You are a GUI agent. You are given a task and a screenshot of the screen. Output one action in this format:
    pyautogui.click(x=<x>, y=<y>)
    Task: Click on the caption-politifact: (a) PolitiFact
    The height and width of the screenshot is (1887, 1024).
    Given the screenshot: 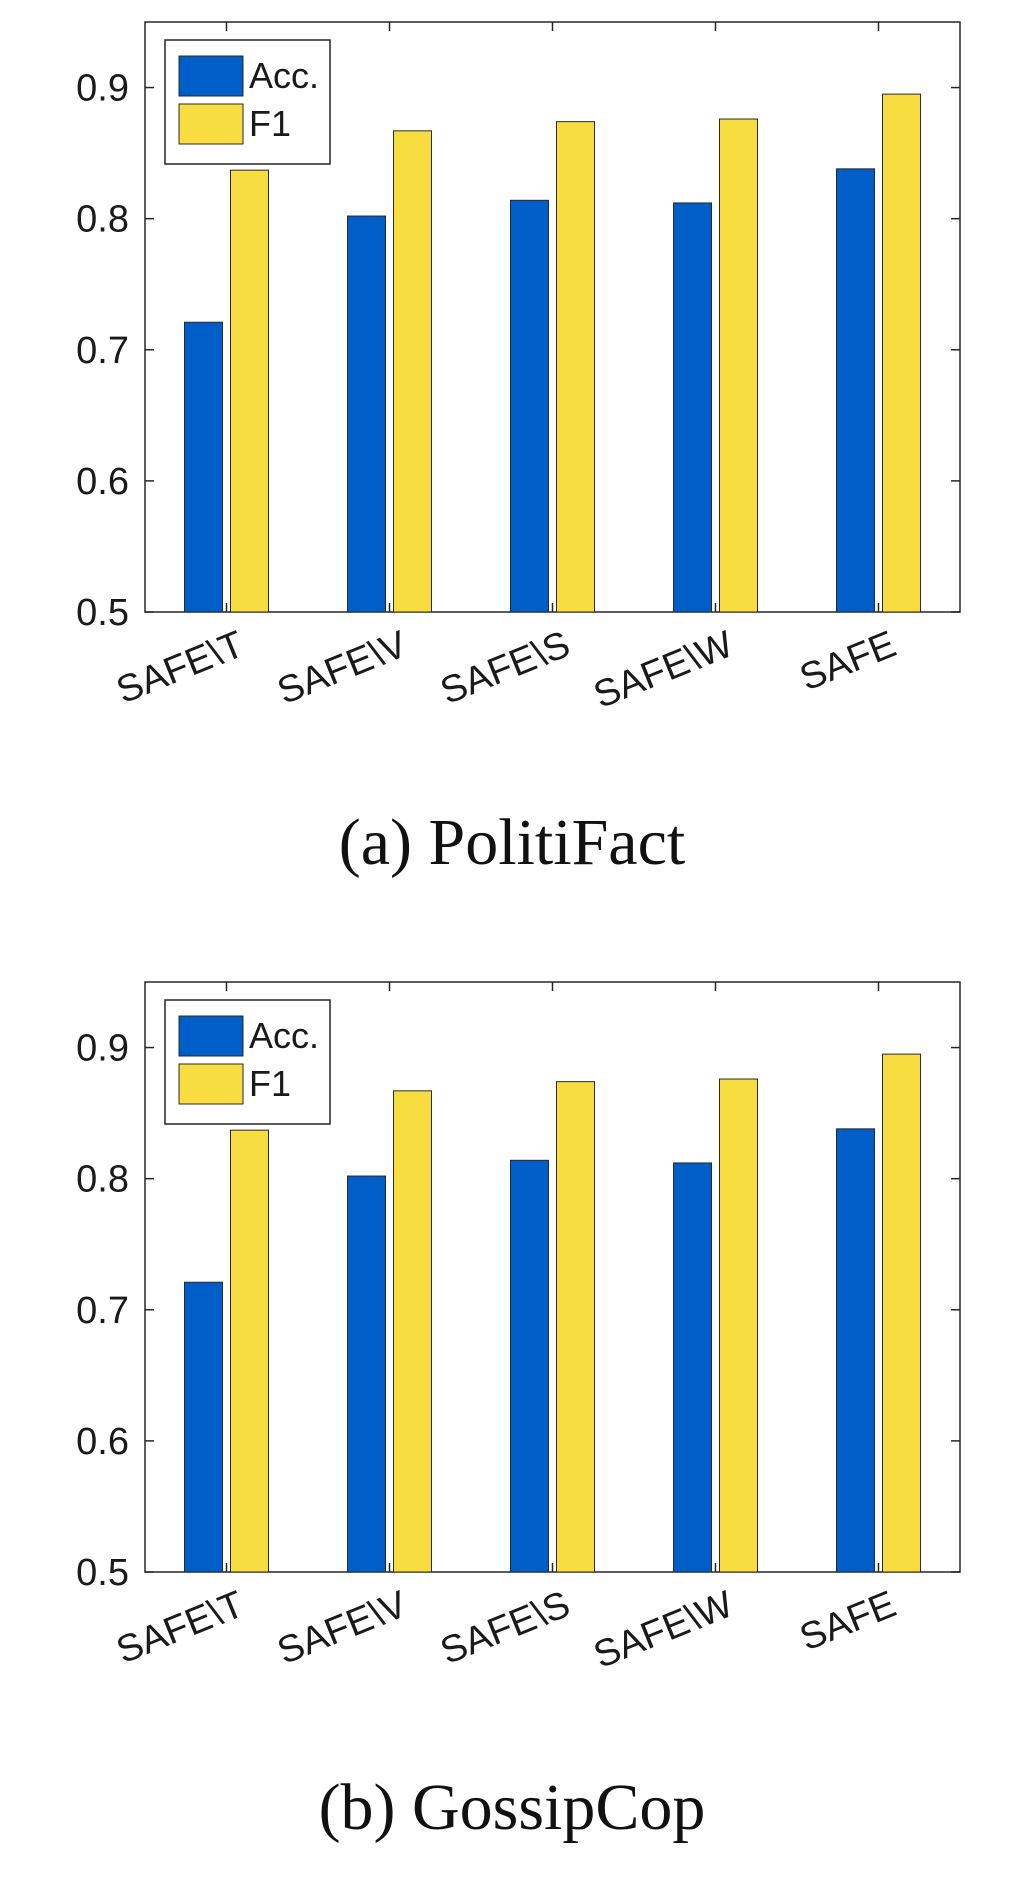 What is the action you would take?
    pyautogui.click(x=512, y=842)
    